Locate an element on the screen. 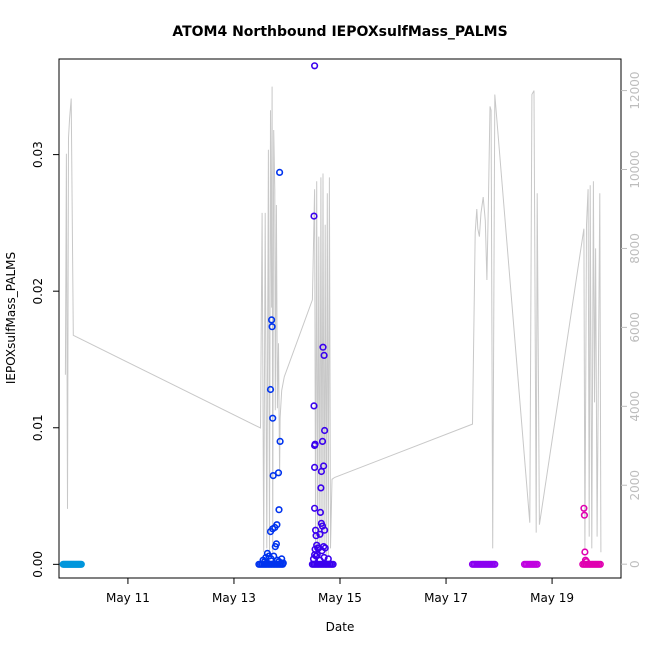 This screenshot has width=650, height=650. y-axis-left: 0.00 0.01 0.02 0.03 is located at coordinates (45, 359).